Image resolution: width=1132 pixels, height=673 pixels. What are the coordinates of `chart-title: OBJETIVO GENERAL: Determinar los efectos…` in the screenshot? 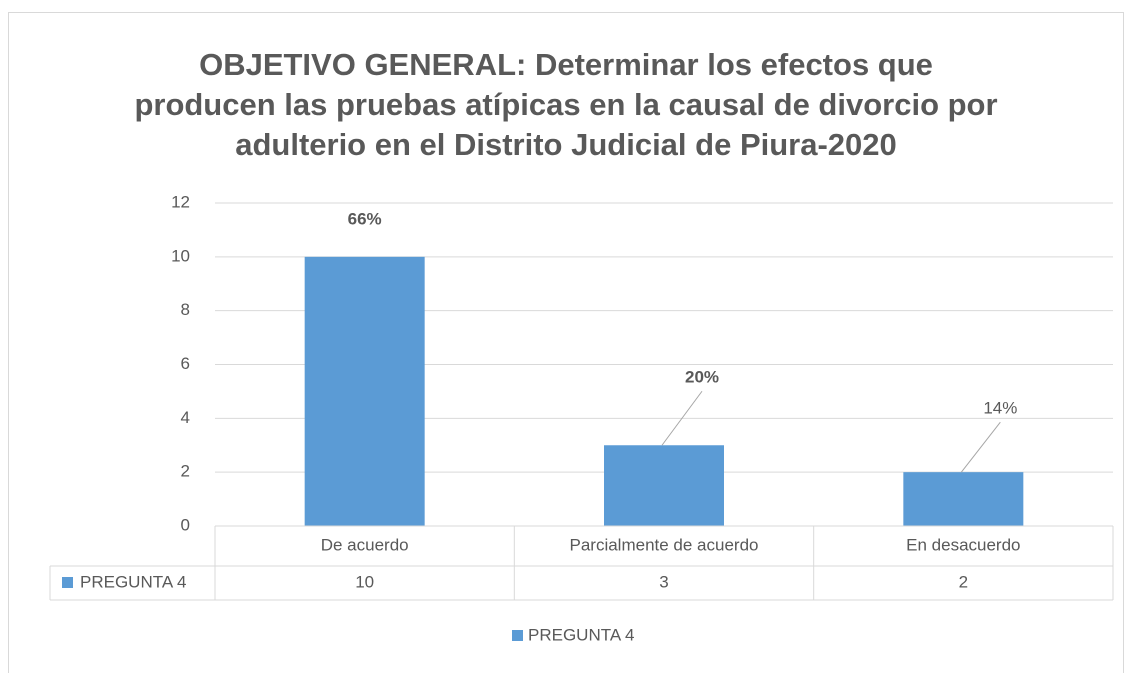 It's located at (566, 64).